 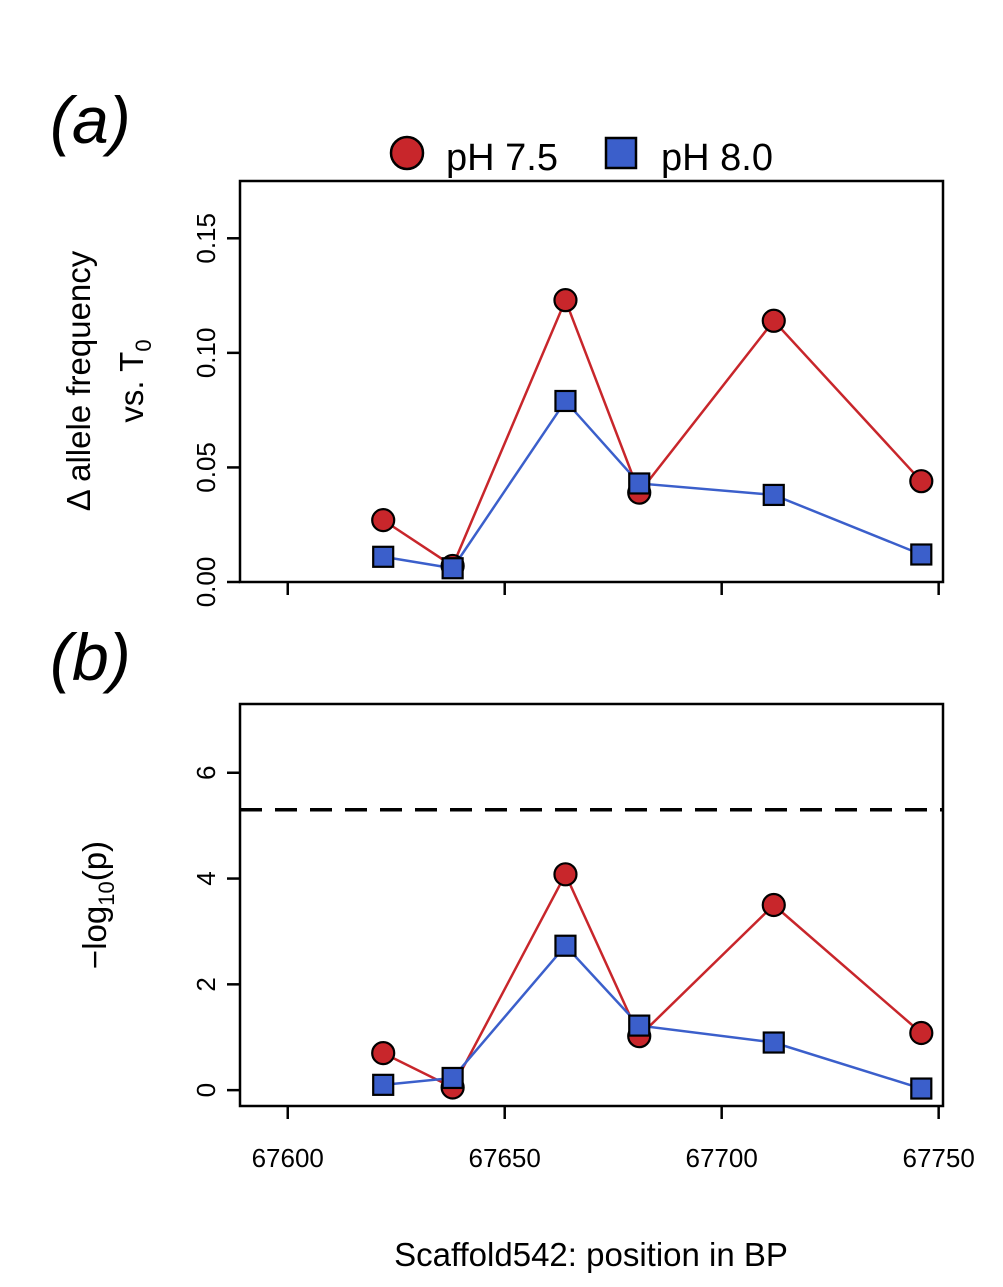 I want to click on legend-marker-ph75, so click(x=407, y=153).